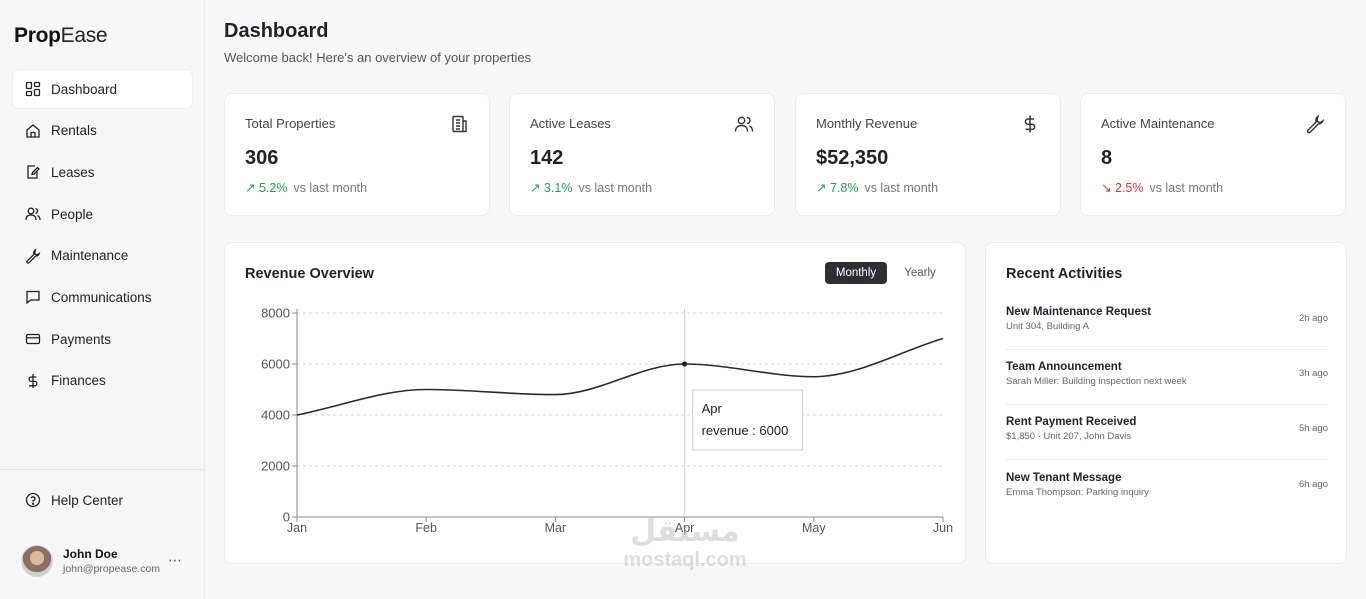 The height and width of the screenshot is (599, 1366). I want to click on avatar, so click(37, 561).